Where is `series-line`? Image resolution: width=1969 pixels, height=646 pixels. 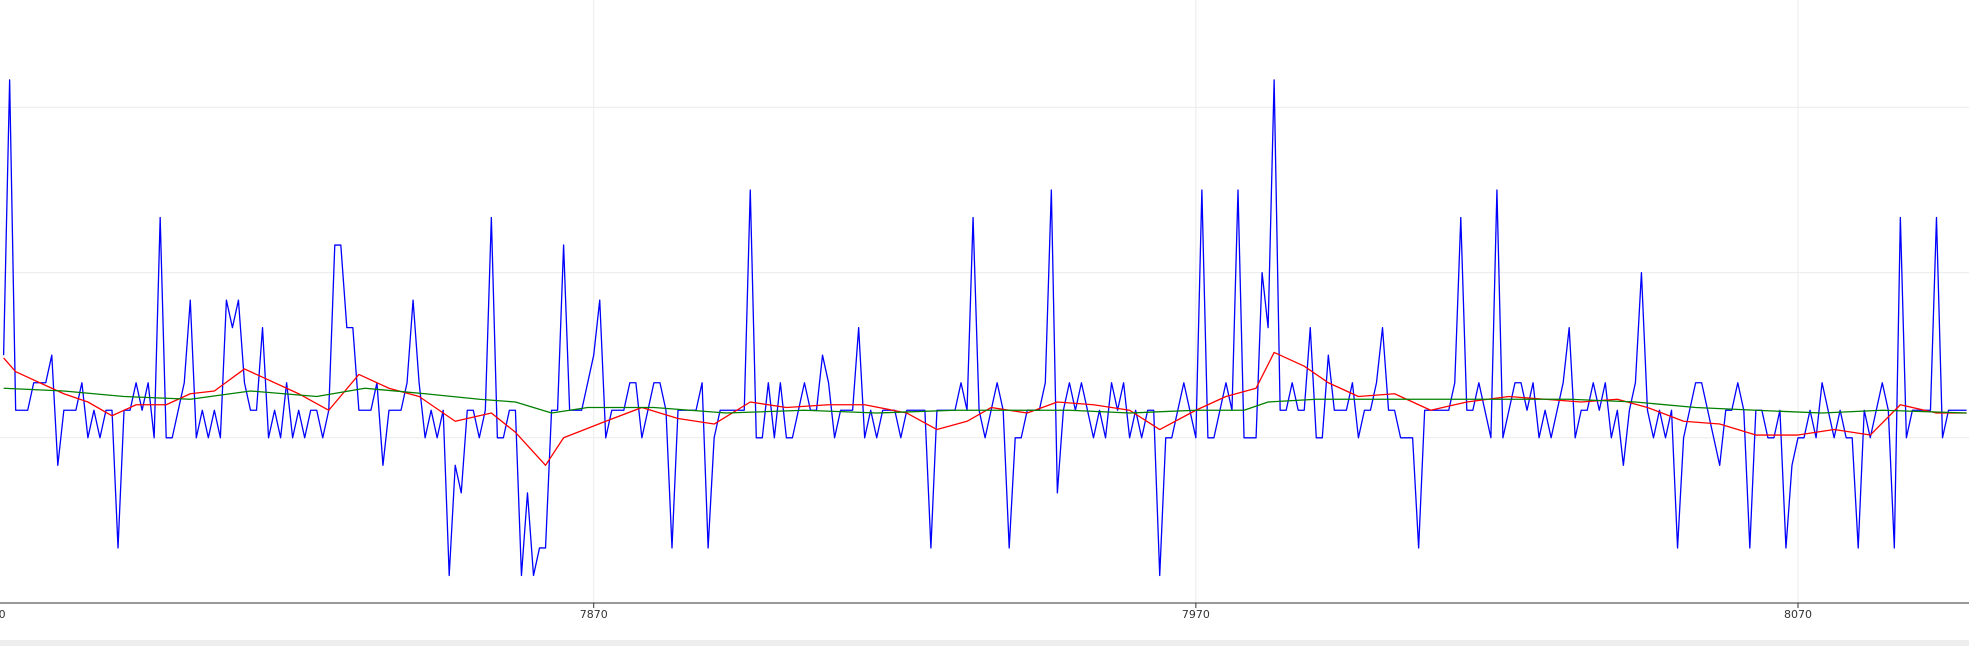 series-line is located at coordinates (985, 400).